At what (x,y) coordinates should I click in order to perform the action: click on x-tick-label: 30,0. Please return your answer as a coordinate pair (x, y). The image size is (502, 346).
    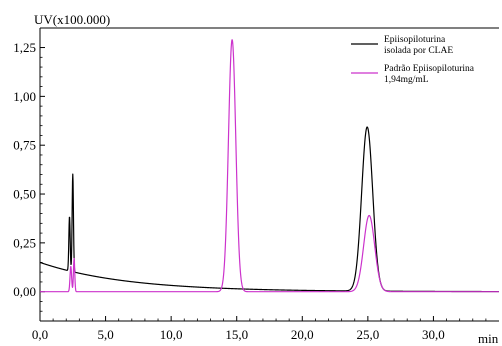
    Looking at the image, I should click on (433, 334).